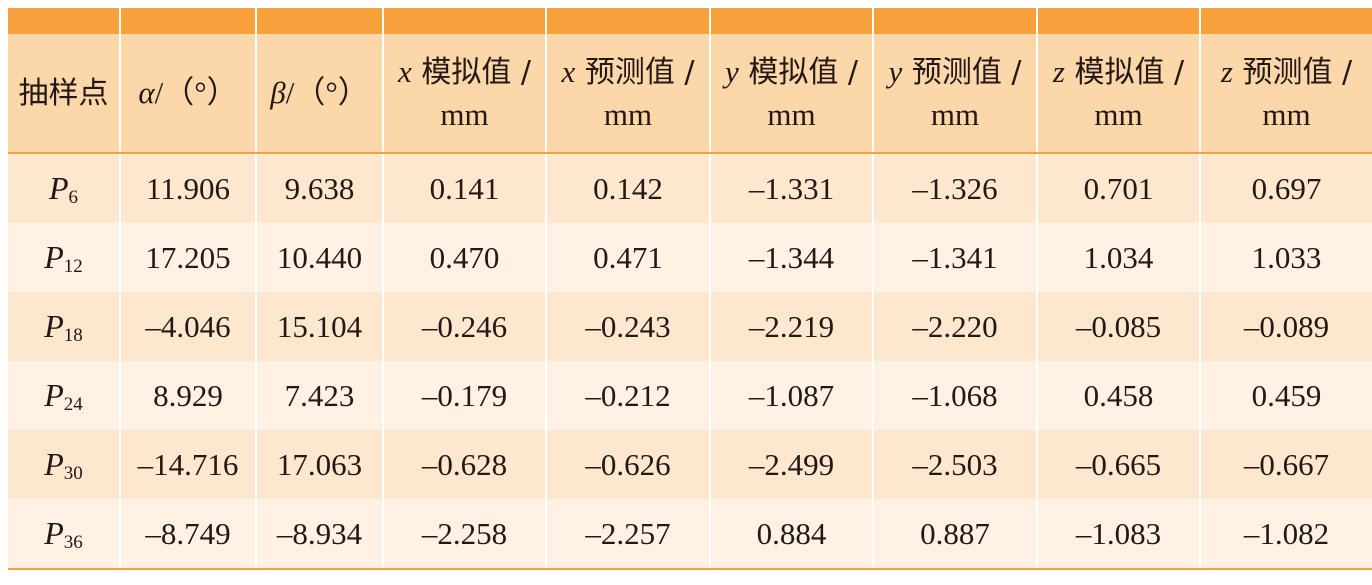  Describe the element at coordinates (792, 395) in the screenshot. I see `y-simulated-cell: –1.087` at that location.